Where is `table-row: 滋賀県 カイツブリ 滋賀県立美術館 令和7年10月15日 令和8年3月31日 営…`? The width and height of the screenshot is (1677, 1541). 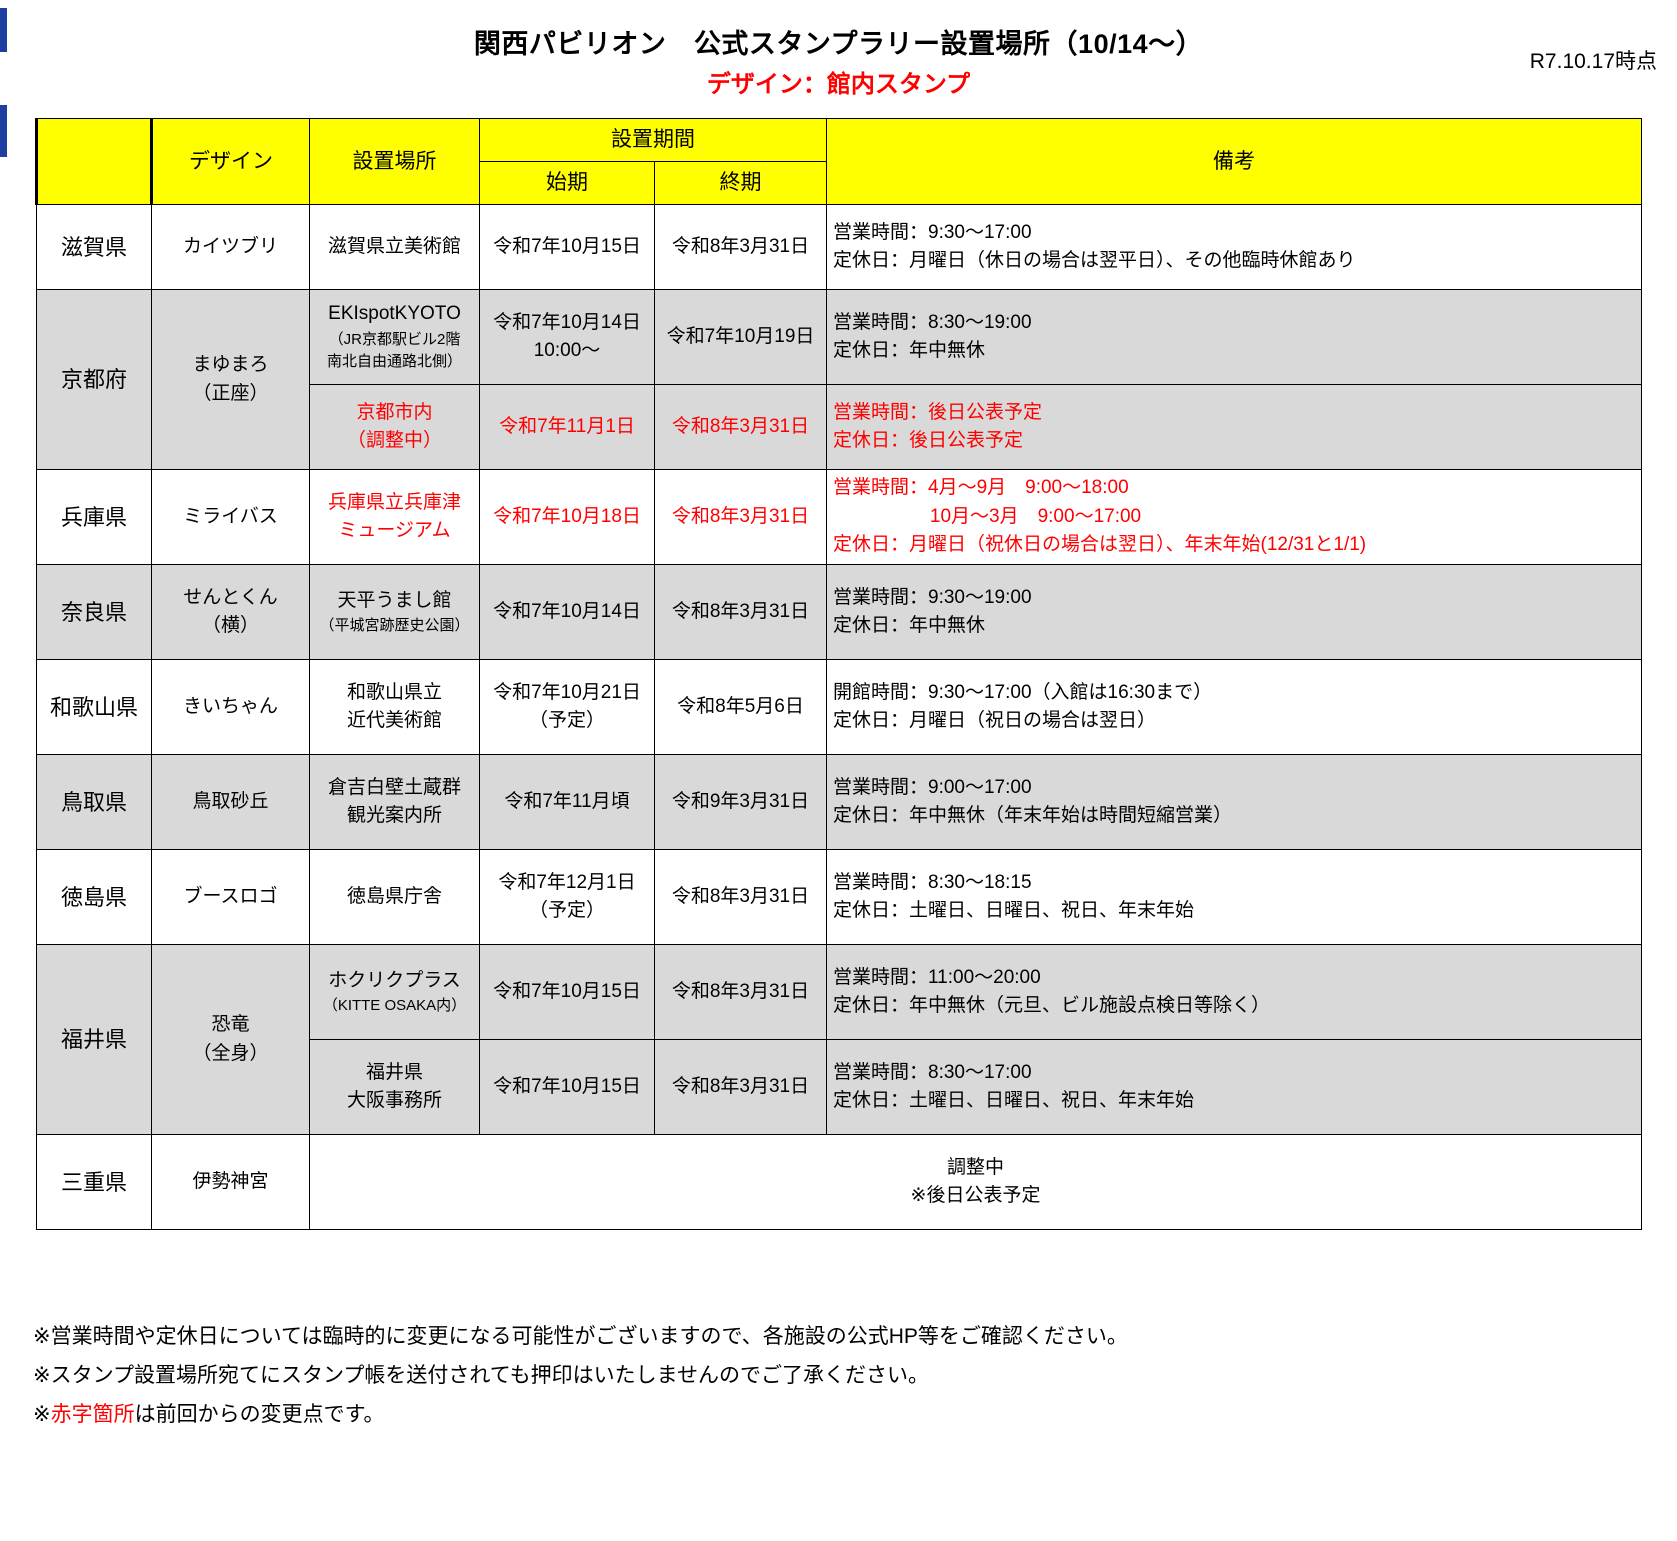
table-row: 滋賀県 カイツブリ 滋賀県立美術館 令和7年10月15日 令和8年3月31日 営… is located at coordinates (839, 247).